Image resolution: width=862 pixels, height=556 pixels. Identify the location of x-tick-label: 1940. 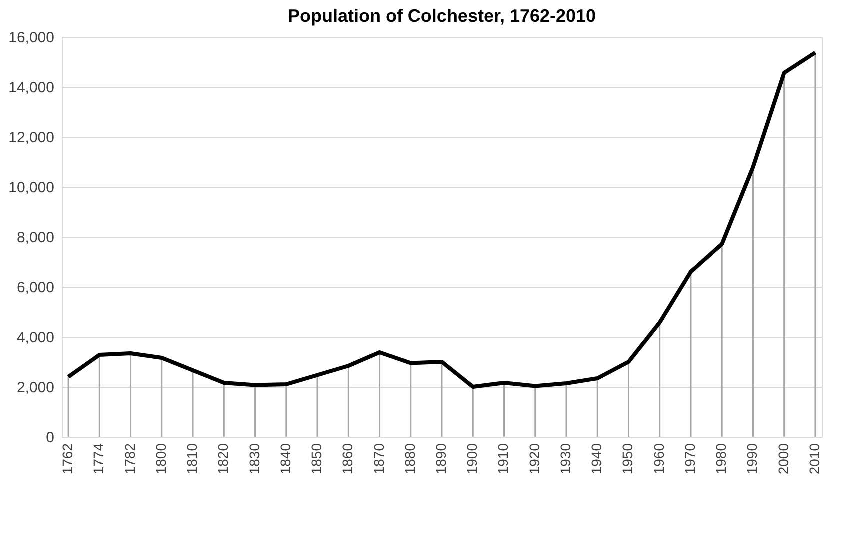
(596, 459).